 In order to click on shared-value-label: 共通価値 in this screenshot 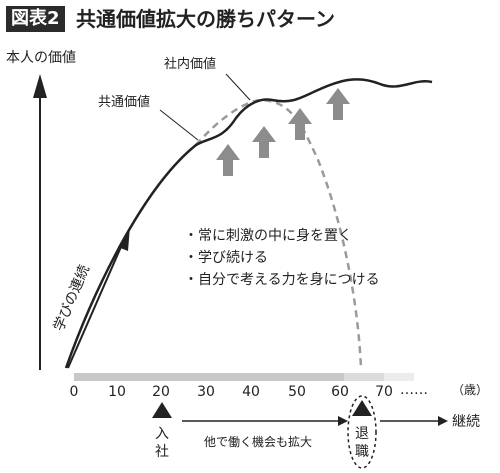, I will do `click(124, 102)`.